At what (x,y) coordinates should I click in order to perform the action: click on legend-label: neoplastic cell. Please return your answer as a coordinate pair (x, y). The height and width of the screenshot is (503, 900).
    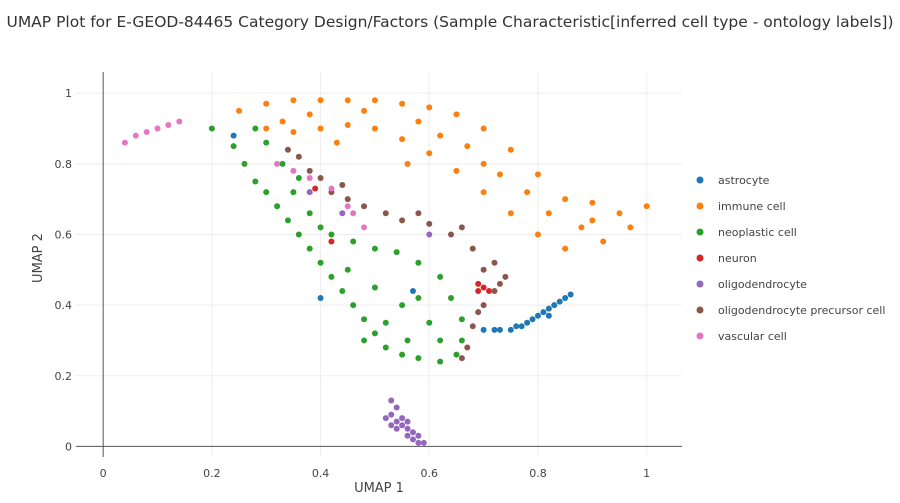
    Looking at the image, I should click on (757, 232).